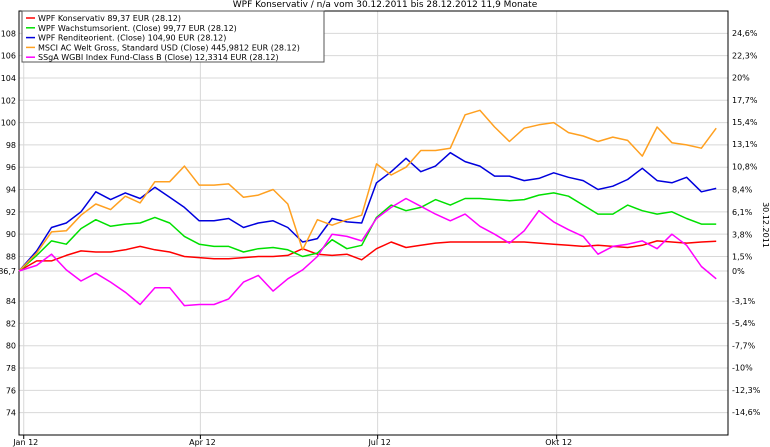  I want to click on y-tick-label-right: 13,1%, so click(745, 144).